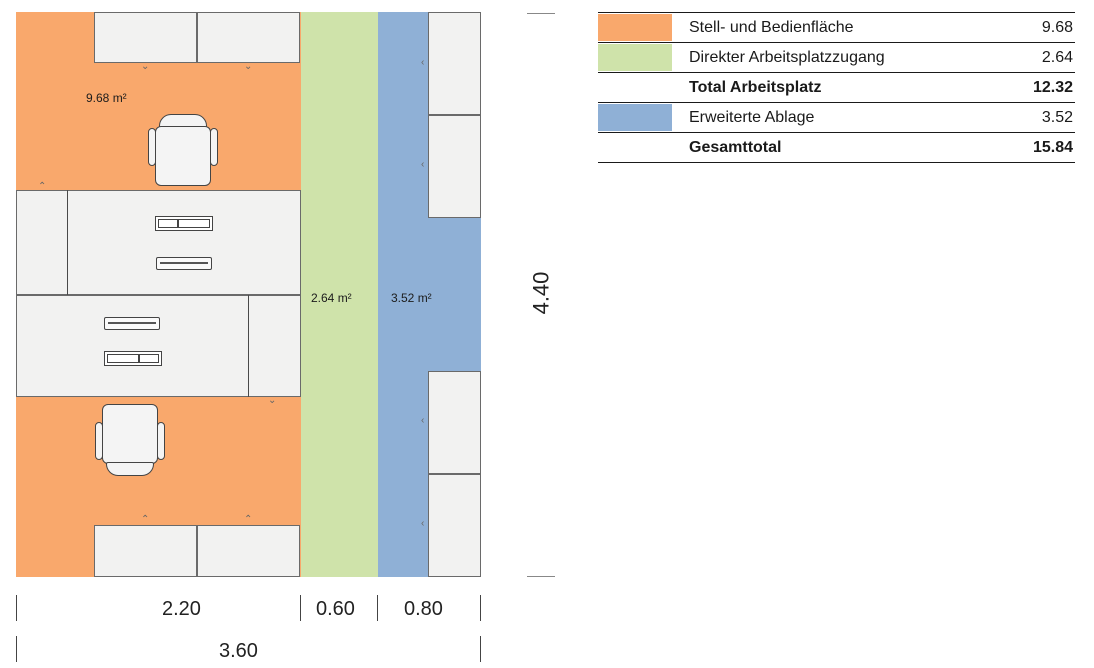 This screenshot has height=668, width=1094. I want to click on dimension-width-c: 0.80, so click(423, 609).